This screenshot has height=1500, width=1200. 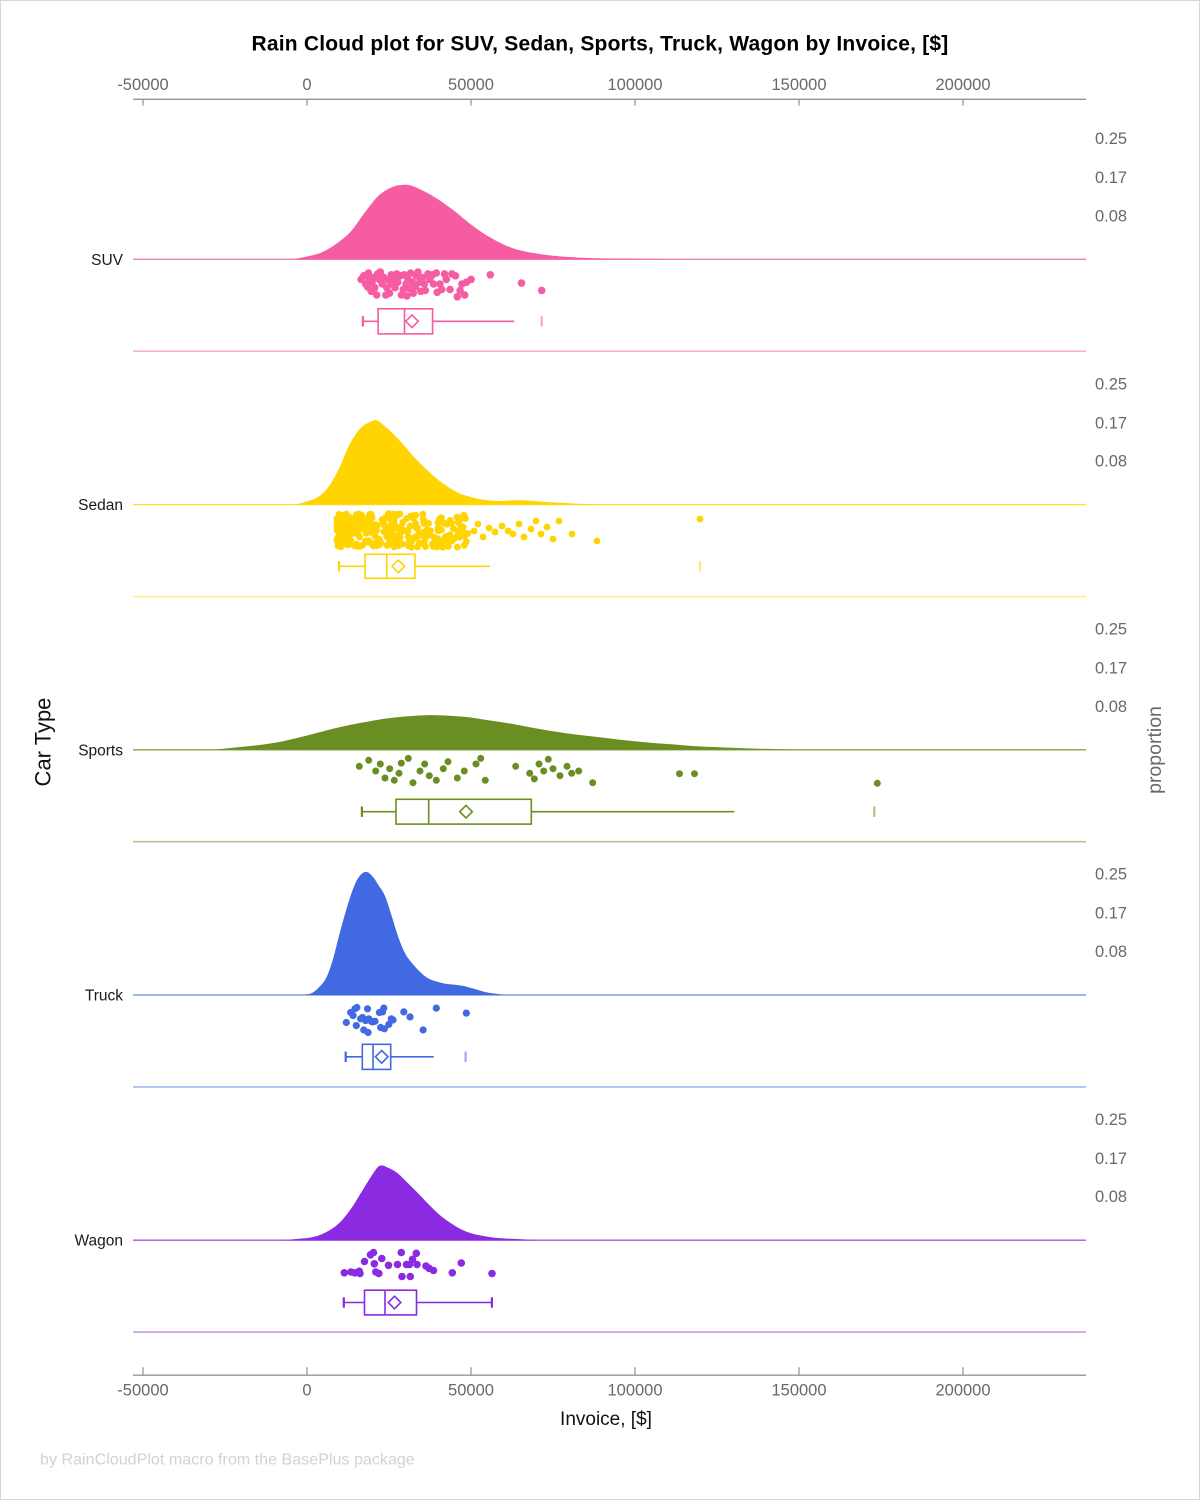 What do you see at coordinates (43, 742) in the screenshot?
I see `svg-text: Car Type` at bounding box center [43, 742].